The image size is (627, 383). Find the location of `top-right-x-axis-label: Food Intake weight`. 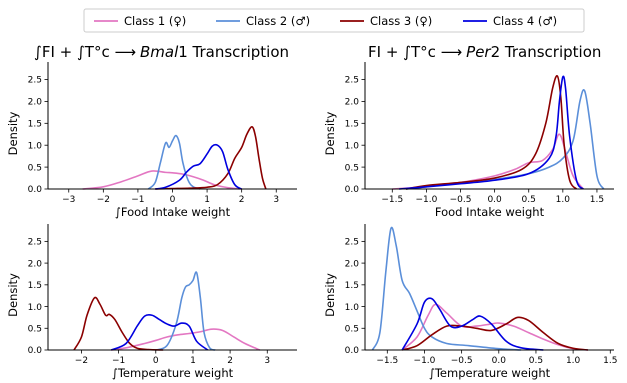

top-right-x-axis-label: Food Intake weight is located at coordinates (490, 212).